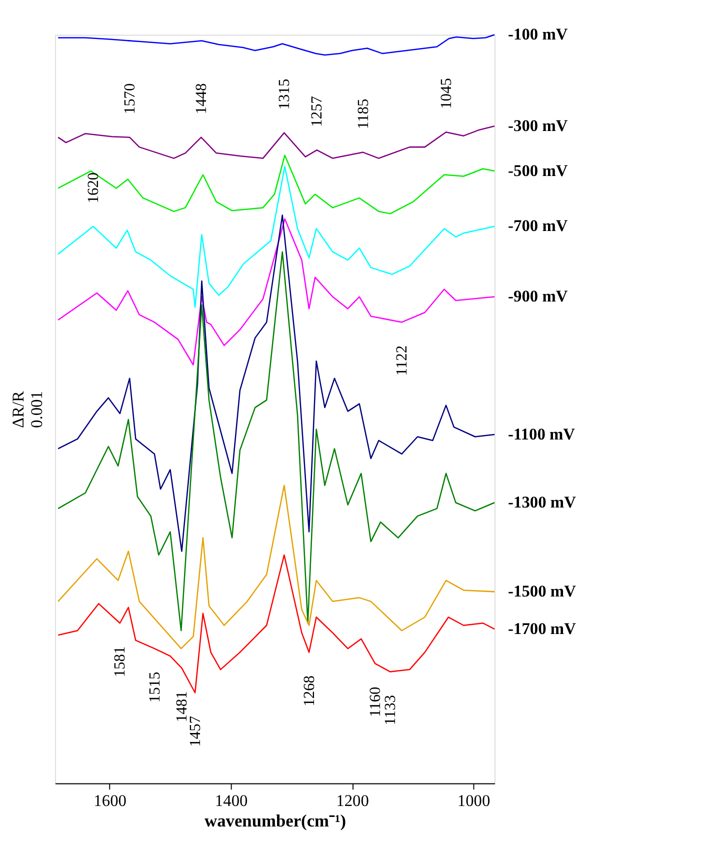 The height and width of the screenshot is (846, 707). I want to click on annotation: 1448, so click(201, 98).